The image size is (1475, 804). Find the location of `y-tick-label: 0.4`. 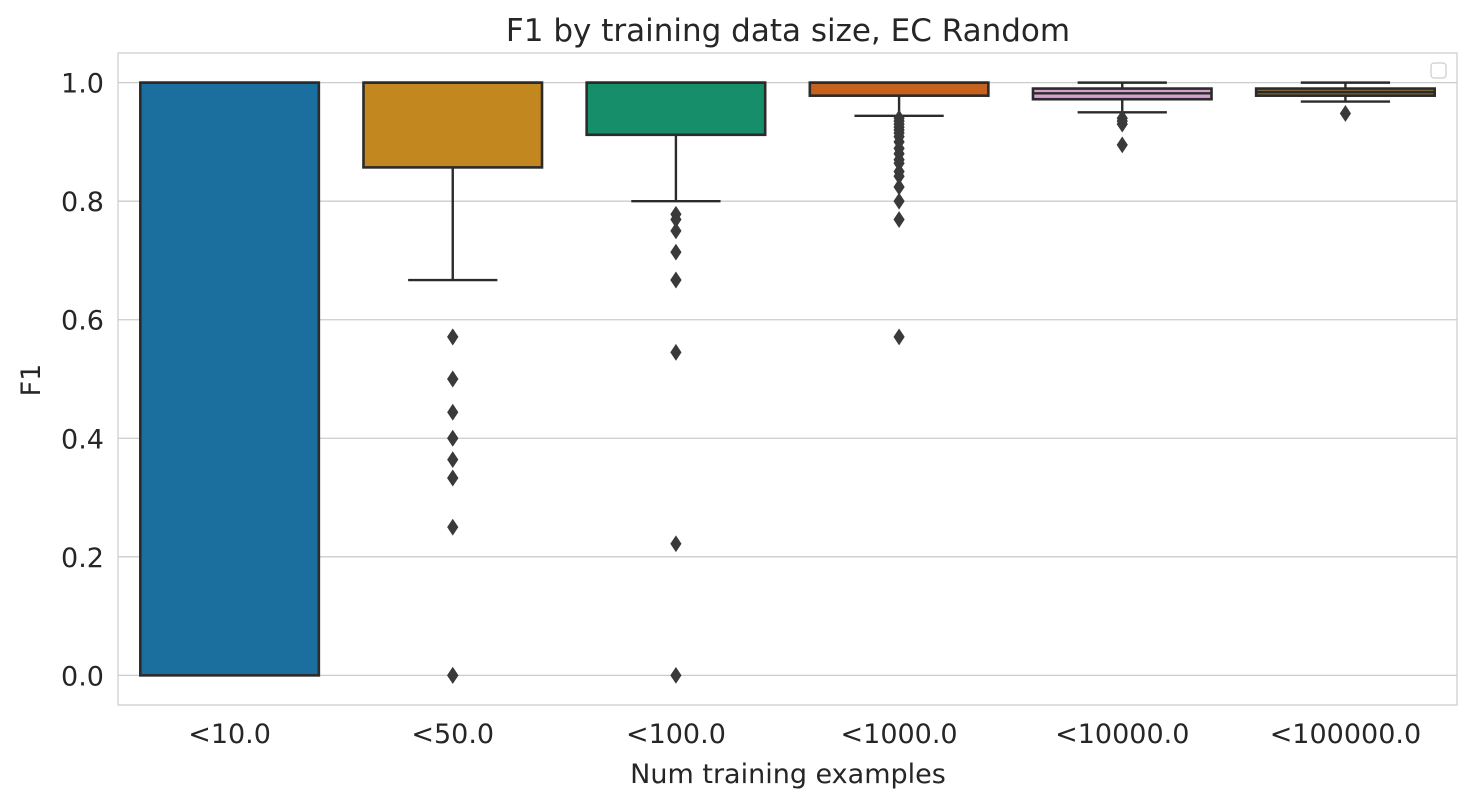

y-tick-label: 0.4 is located at coordinates (82, 439).